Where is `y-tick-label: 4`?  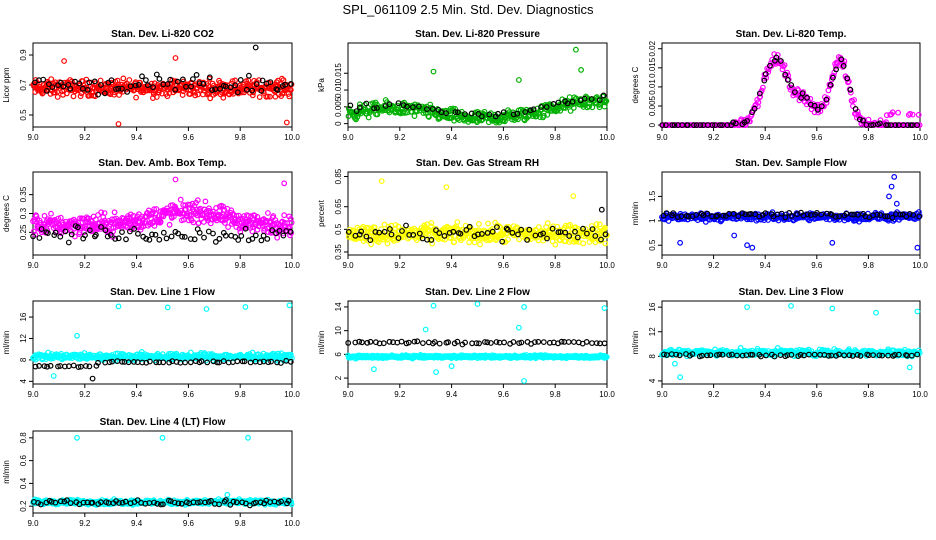
y-tick-label: 4 is located at coordinates (23, 381).